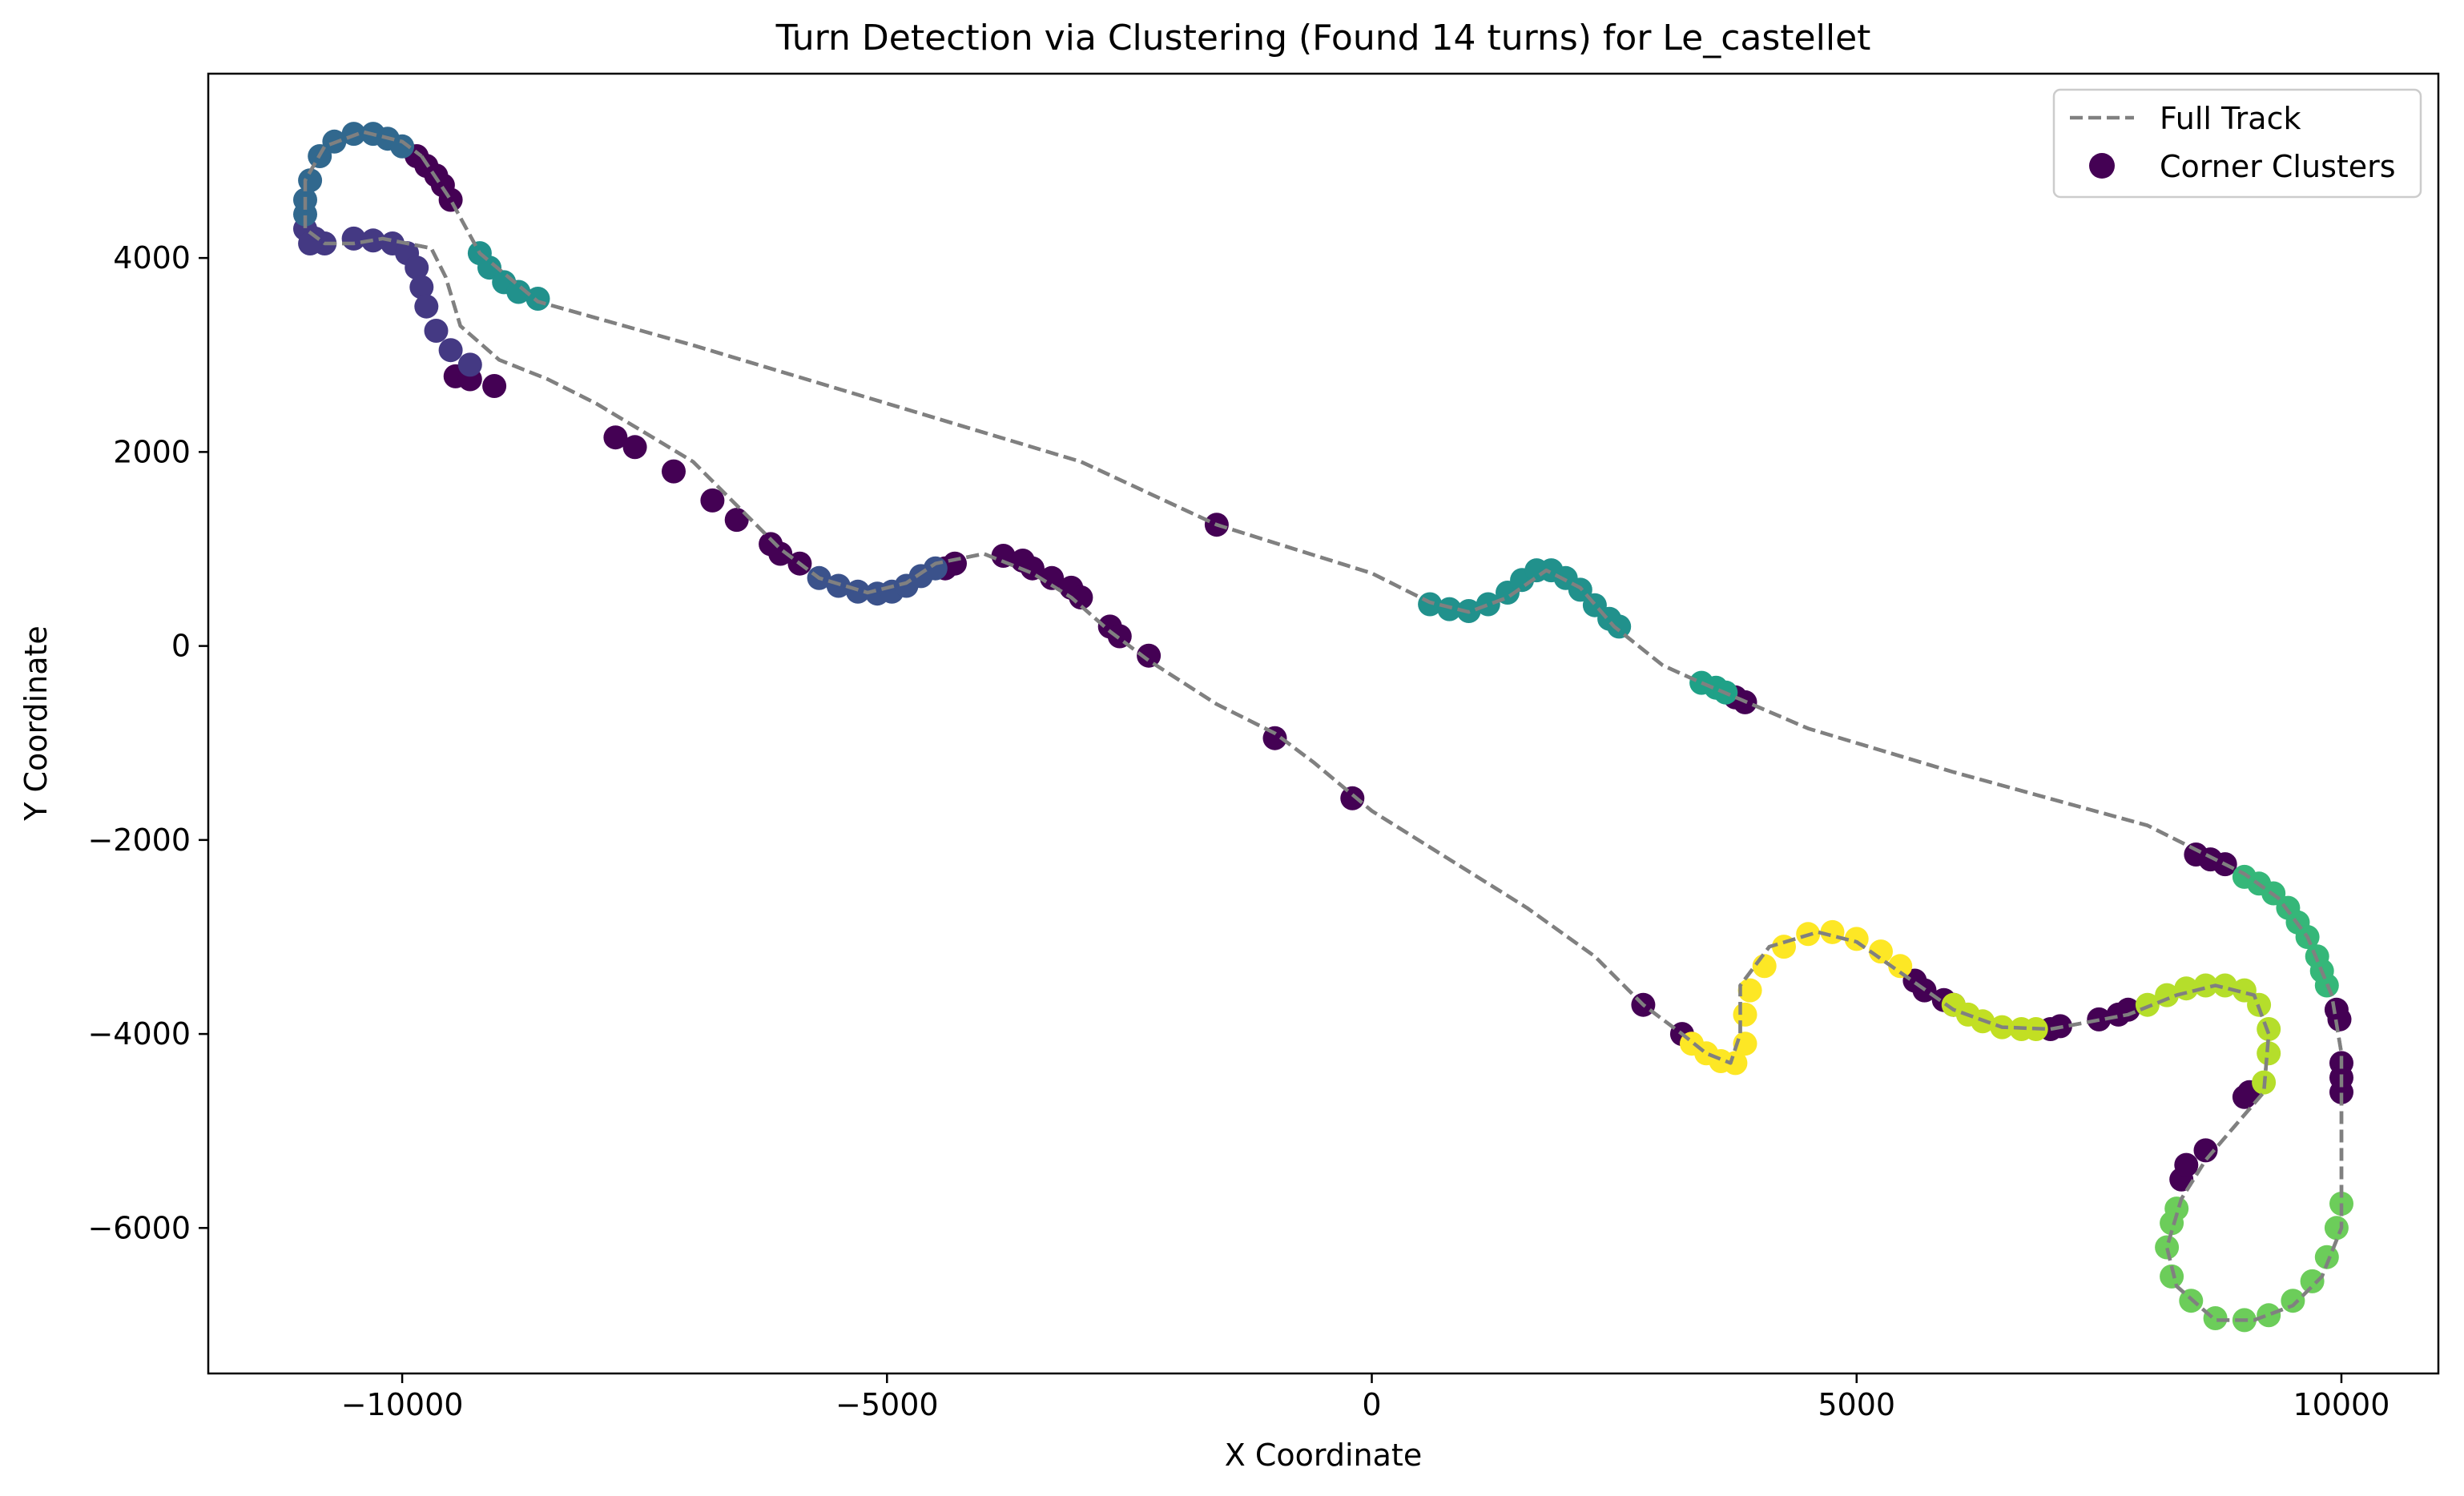 The width and height of the screenshot is (2464, 1496). What do you see at coordinates (1371, 1405) in the screenshot?
I see `x-tick-label: 0` at bounding box center [1371, 1405].